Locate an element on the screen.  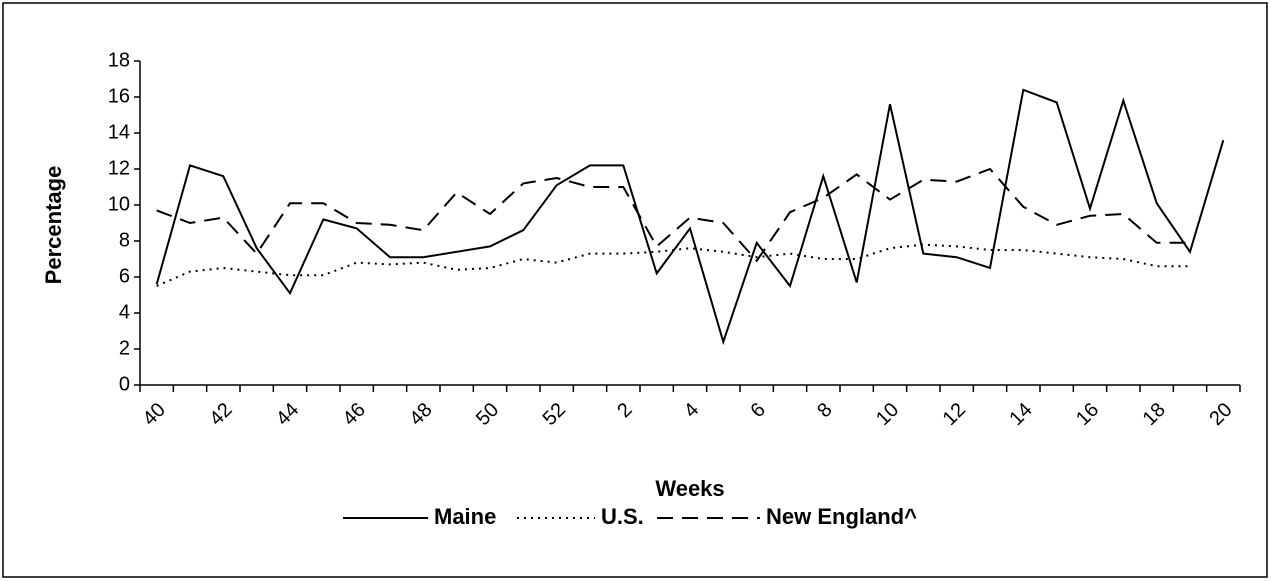
y-tick-label: 2 is located at coordinates (124, 348).